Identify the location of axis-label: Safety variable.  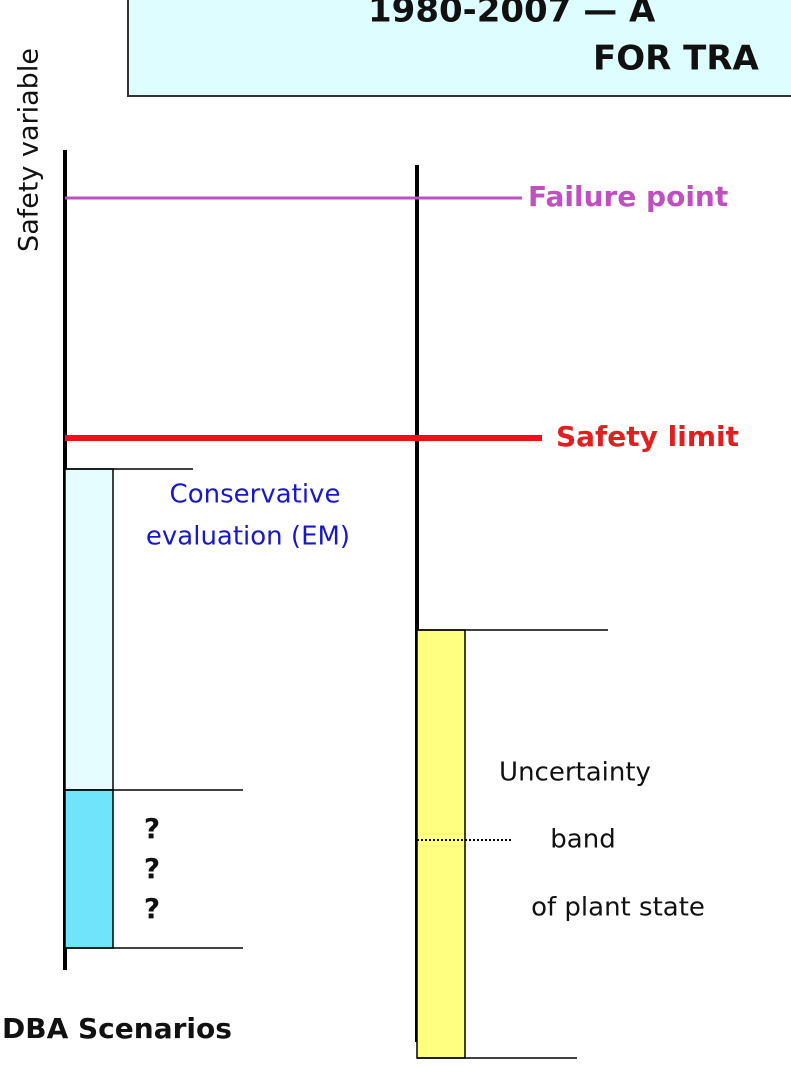
(29, 150).